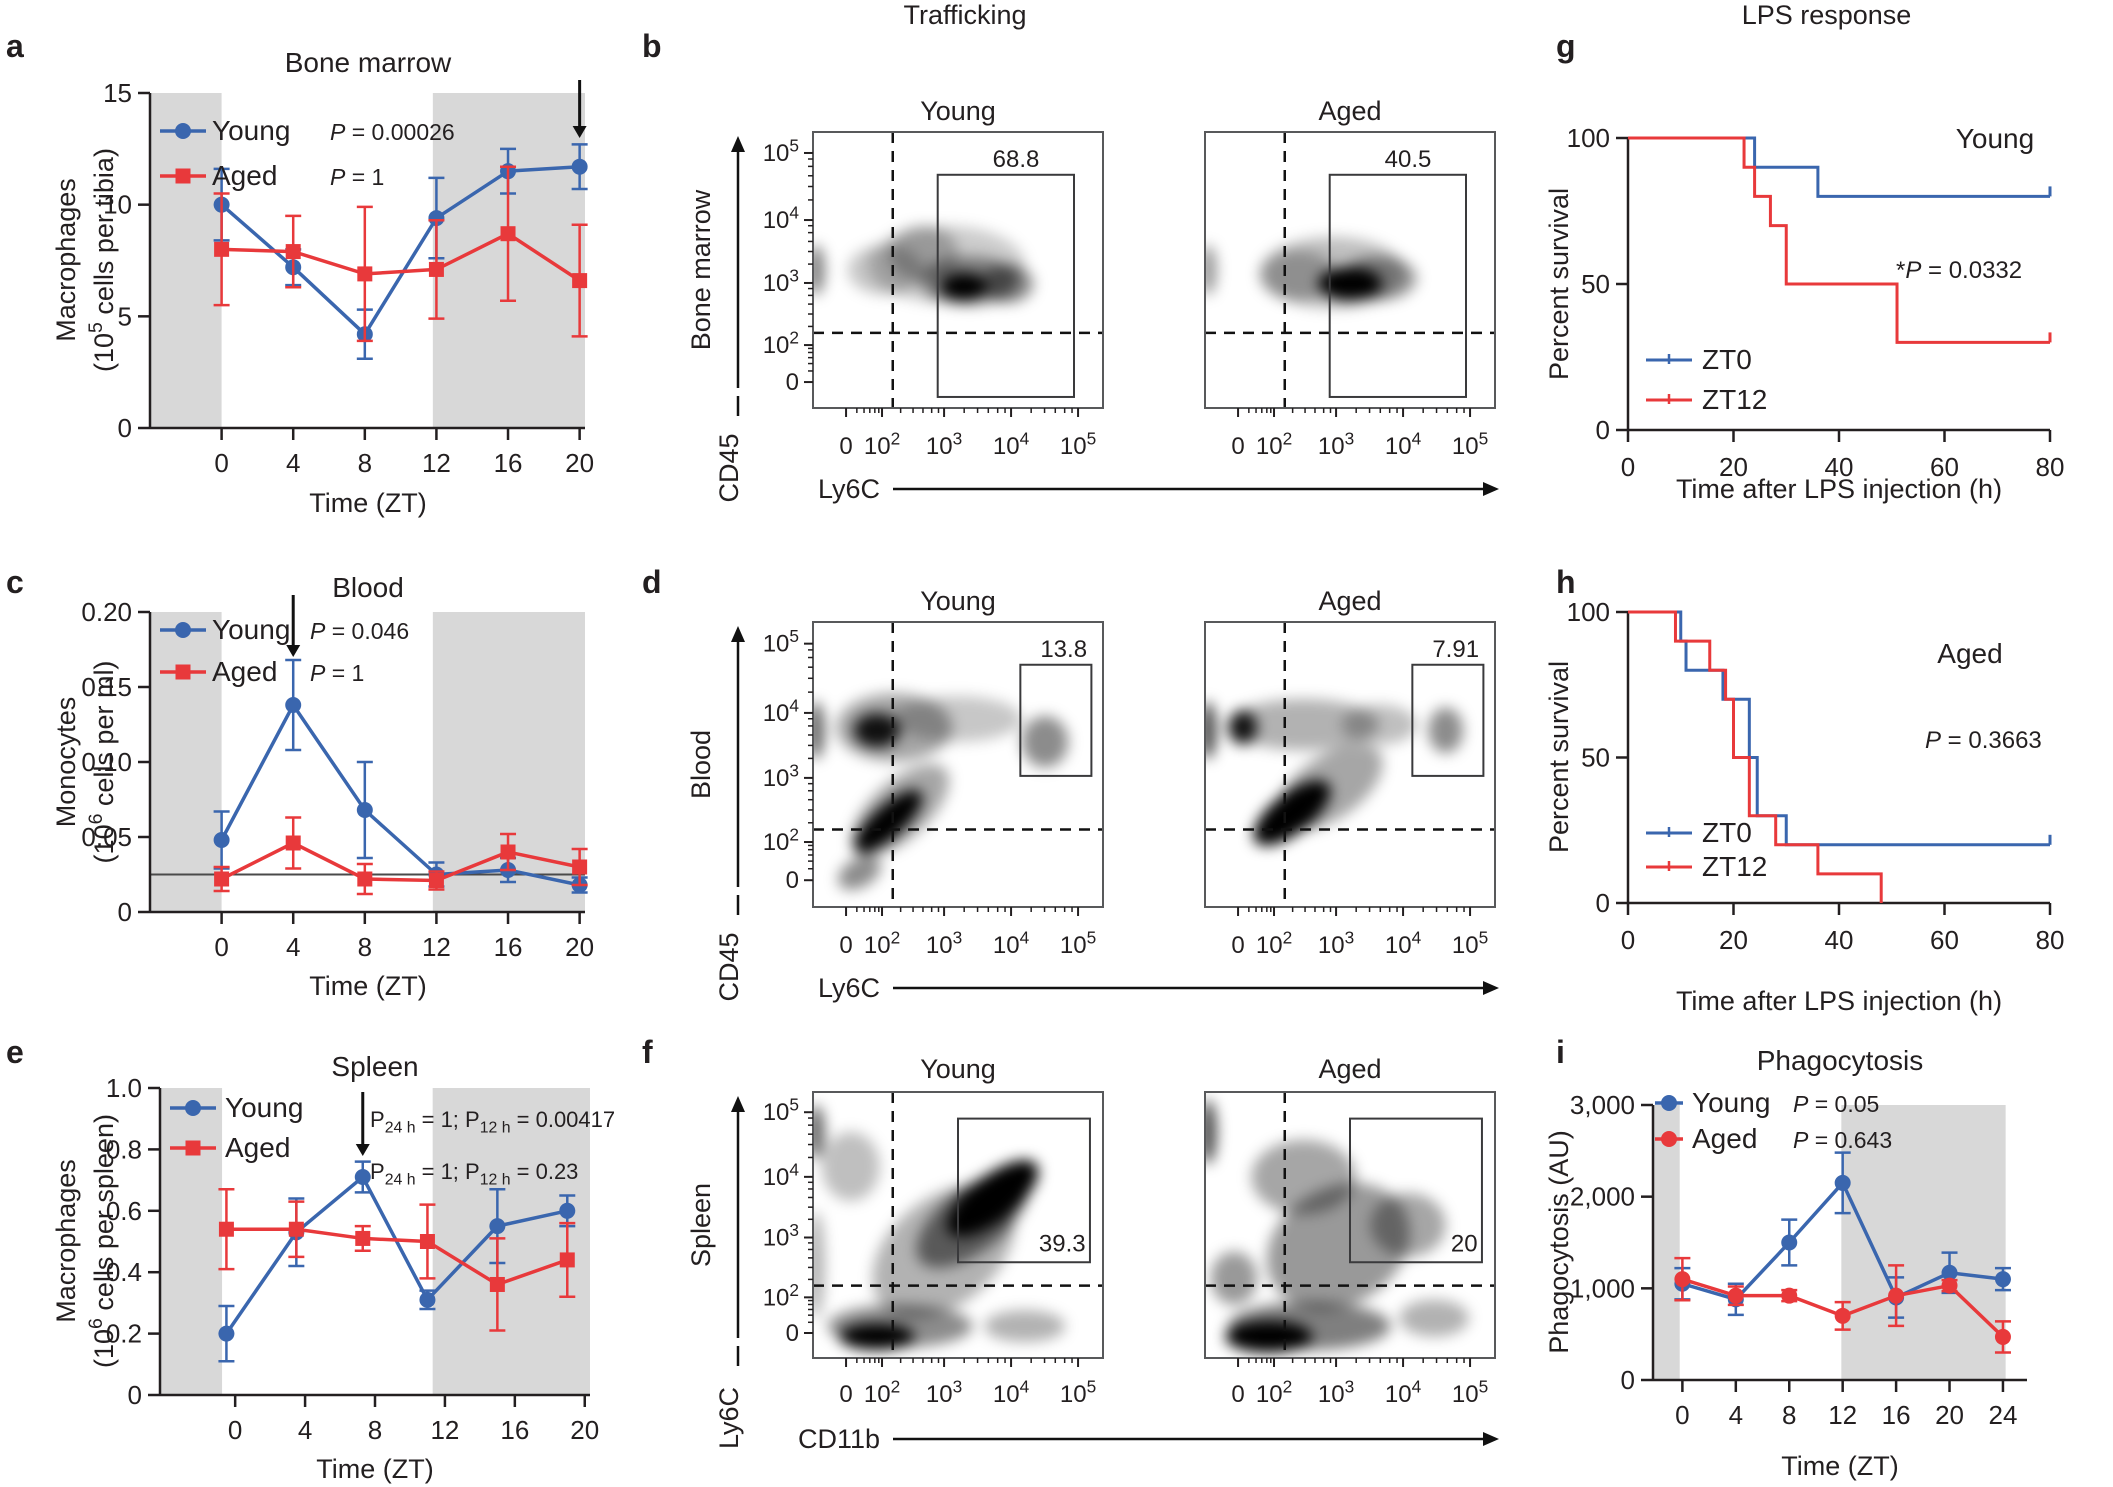  I want to click on density-cloud-young, so click(923, 265).